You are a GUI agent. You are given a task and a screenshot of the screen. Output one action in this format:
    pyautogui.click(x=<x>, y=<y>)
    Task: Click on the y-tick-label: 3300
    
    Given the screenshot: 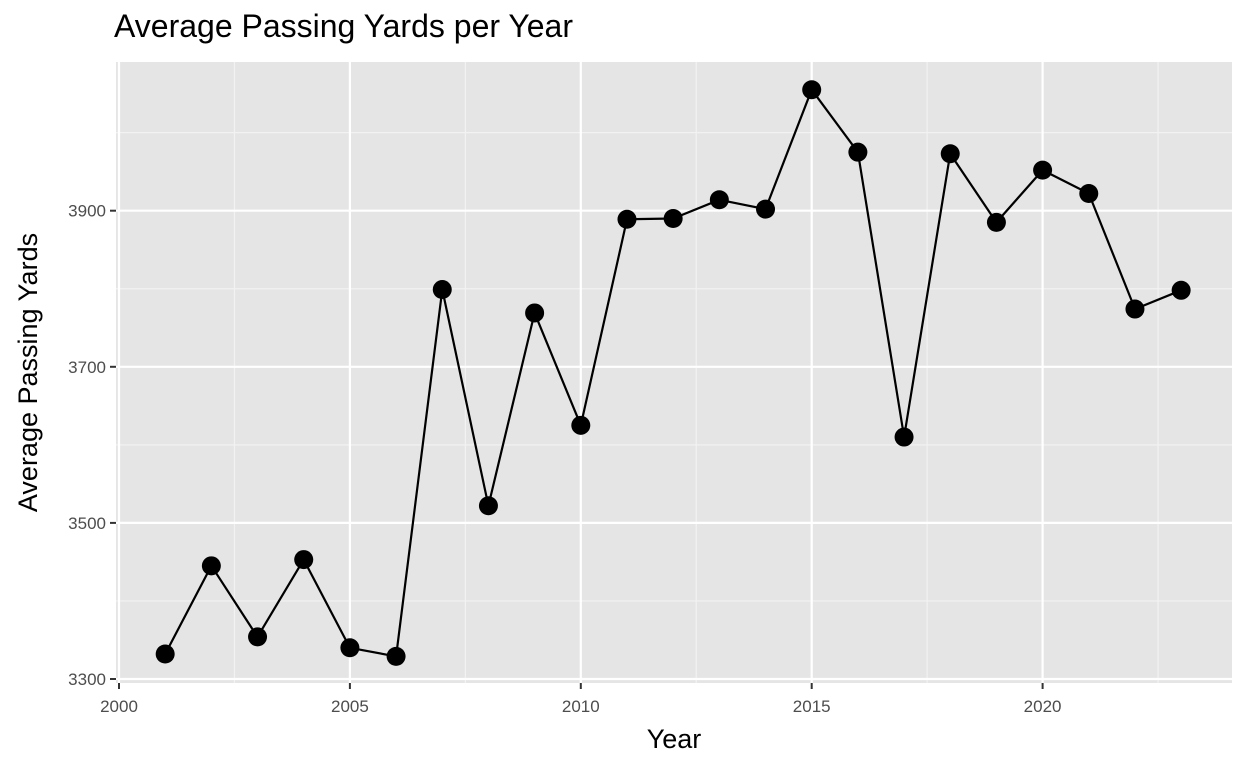 What is the action you would take?
    pyautogui.click(x=87, y=679)
    